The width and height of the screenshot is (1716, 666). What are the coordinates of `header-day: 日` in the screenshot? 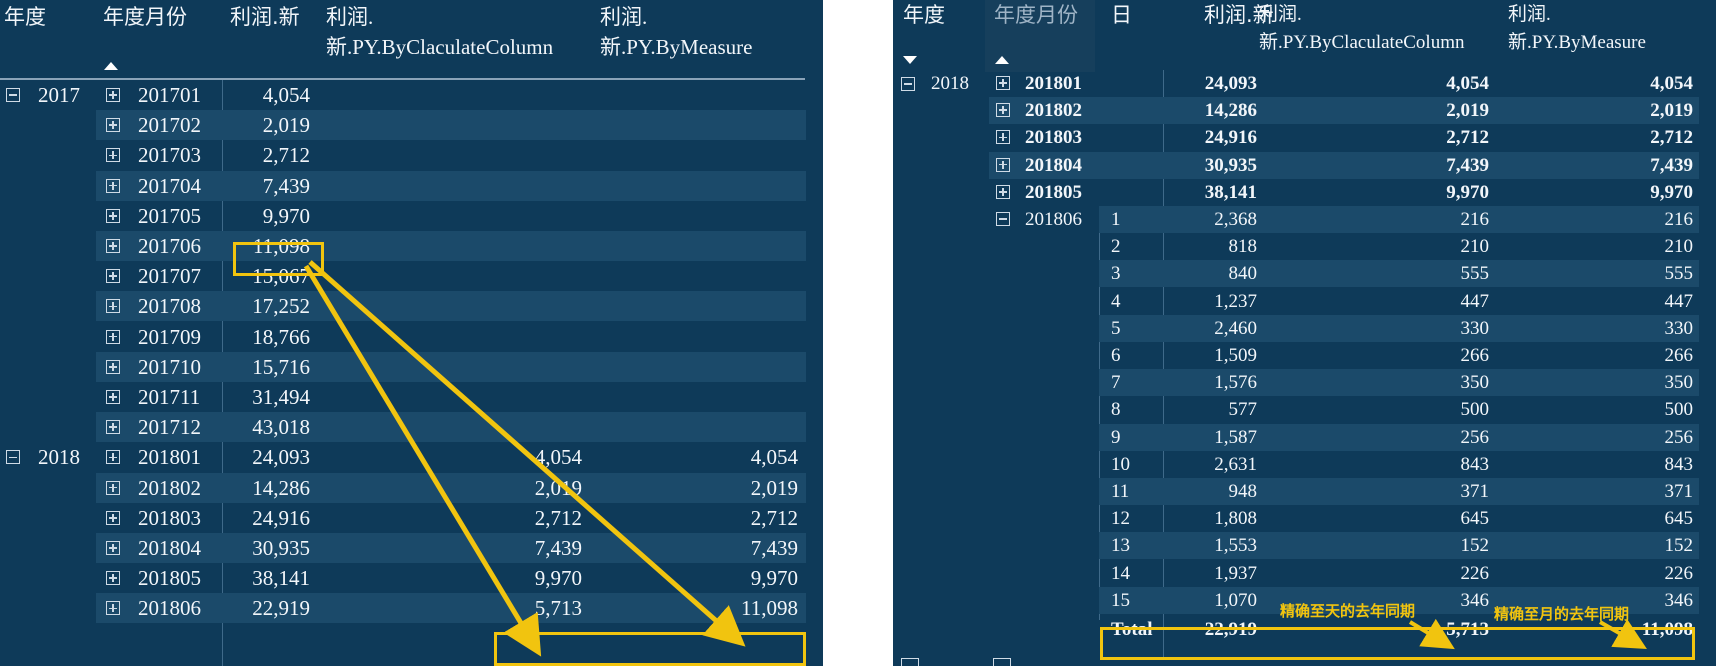 It's located at (1121, 15).